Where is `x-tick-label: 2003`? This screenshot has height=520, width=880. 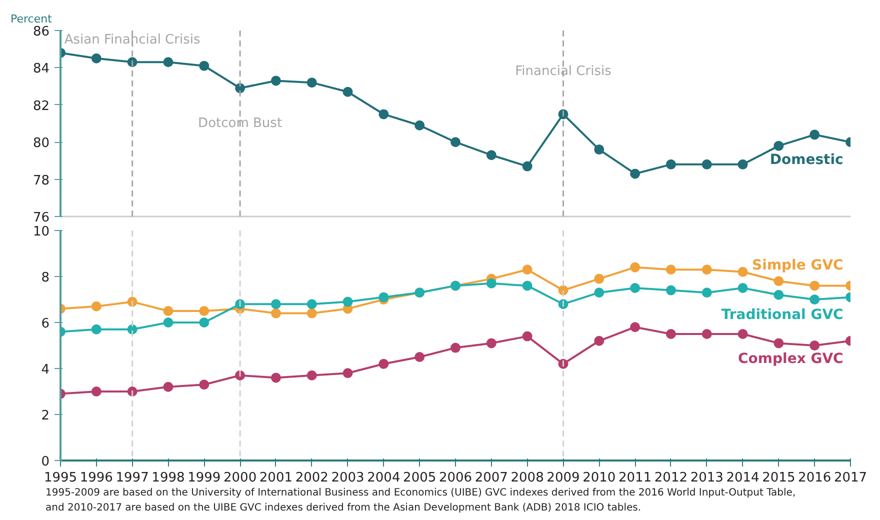
x-tick-label: 2003 is located at coordinates (347, 478).